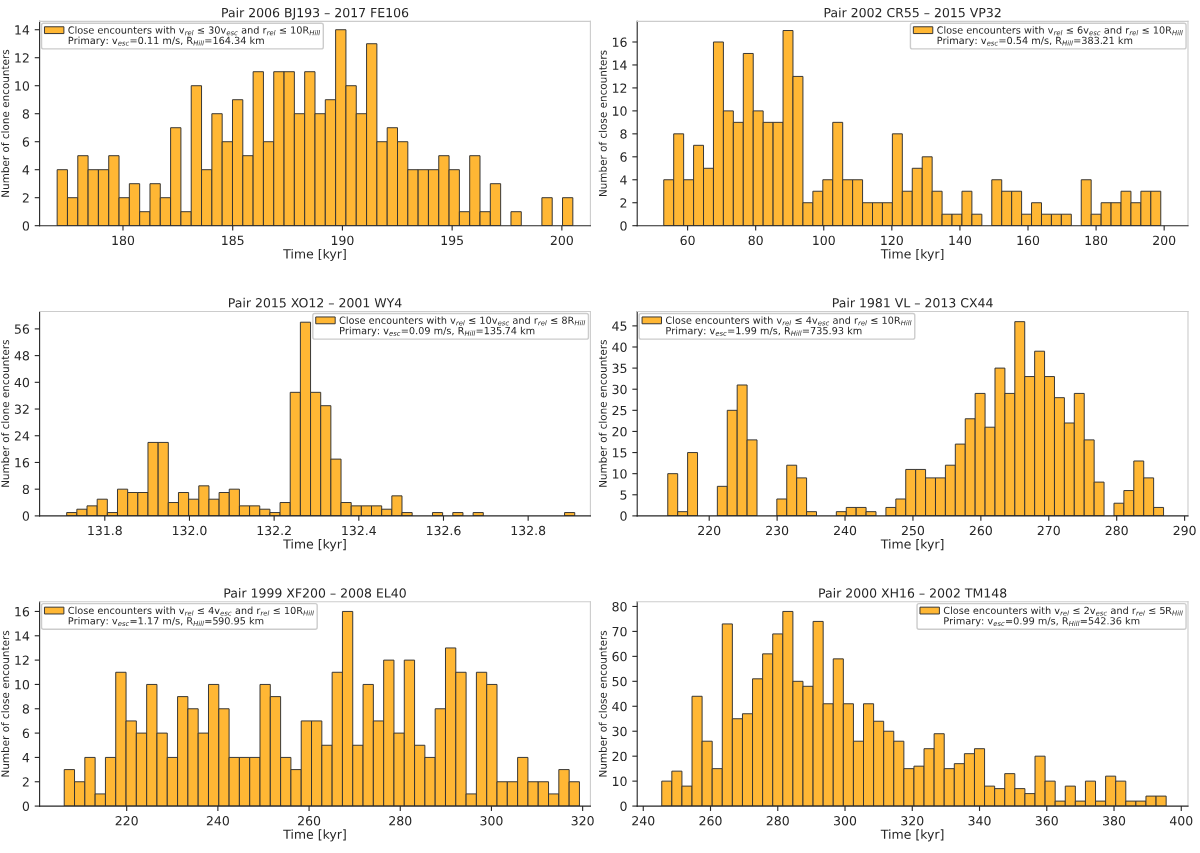  What do you see at coordinates (755, 240) in the screenshot?
I see `x-tick-label: 80` at bounding box center [755, 240].